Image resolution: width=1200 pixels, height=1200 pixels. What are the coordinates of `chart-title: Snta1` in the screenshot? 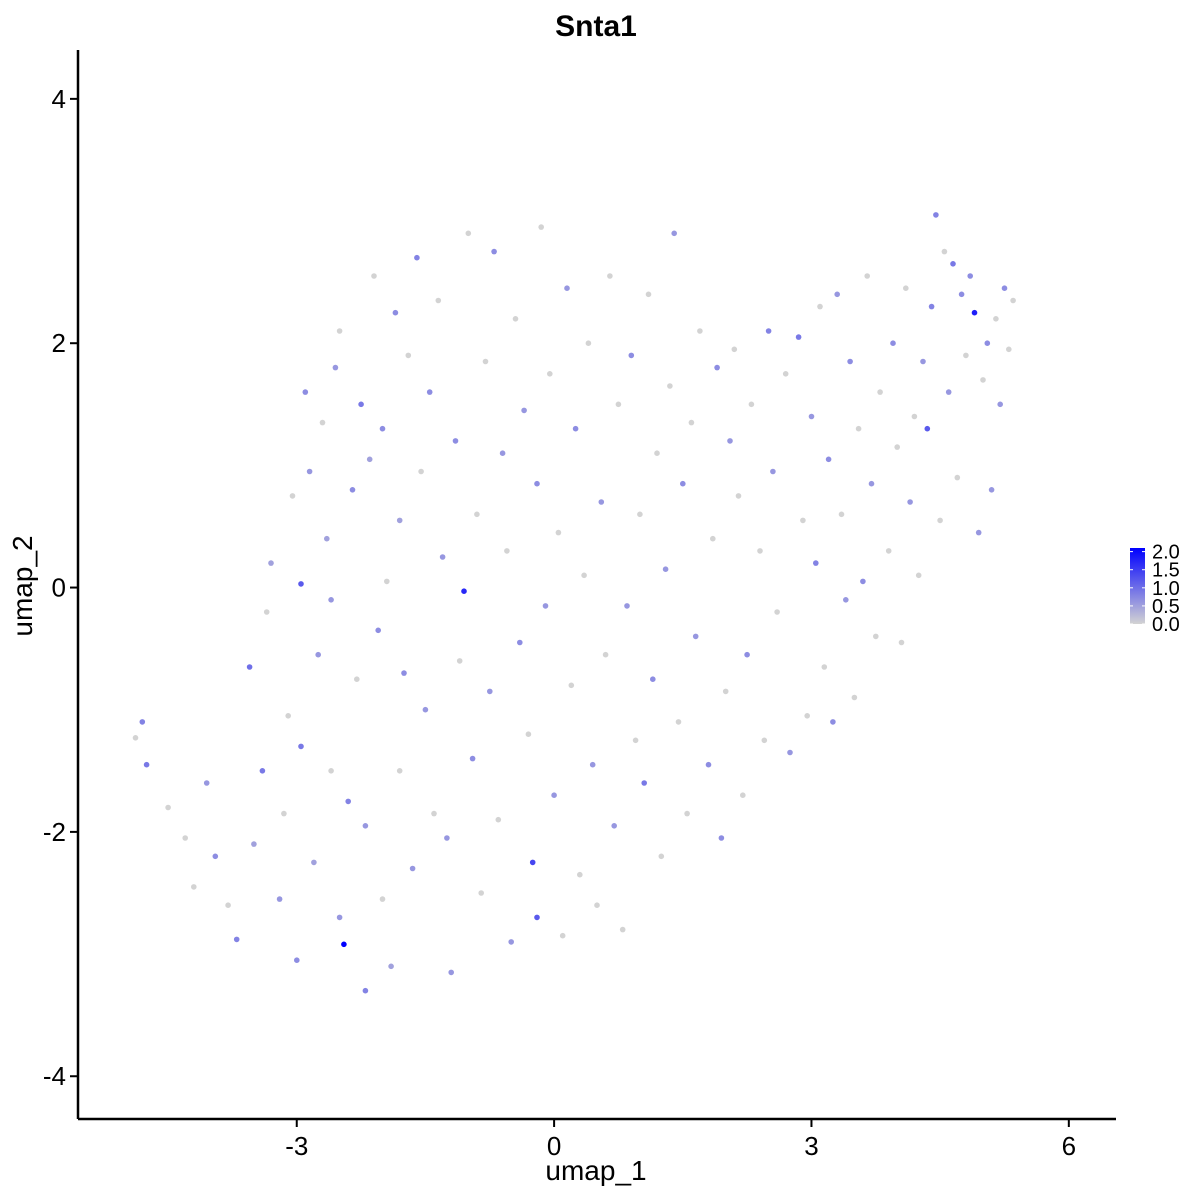 It's located at (596, 26).